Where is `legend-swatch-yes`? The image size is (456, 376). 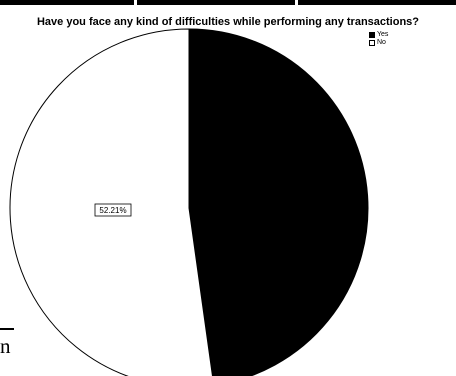
legend-swatch-yes is located at coordinates (372, 35).